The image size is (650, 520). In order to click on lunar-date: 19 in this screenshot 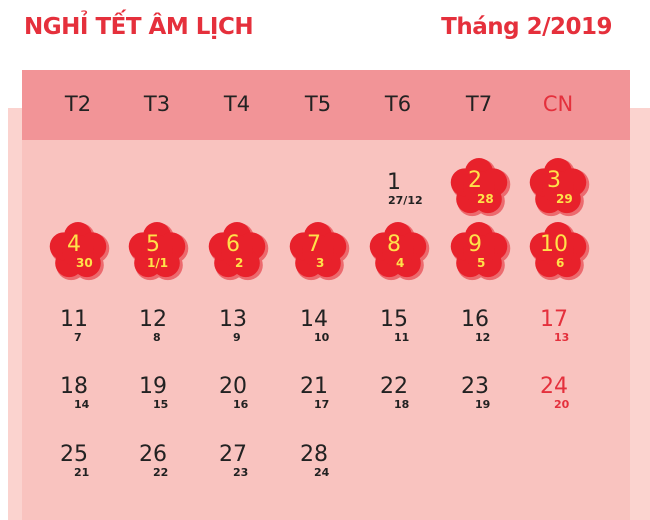, I will do `click(483, 404)`.